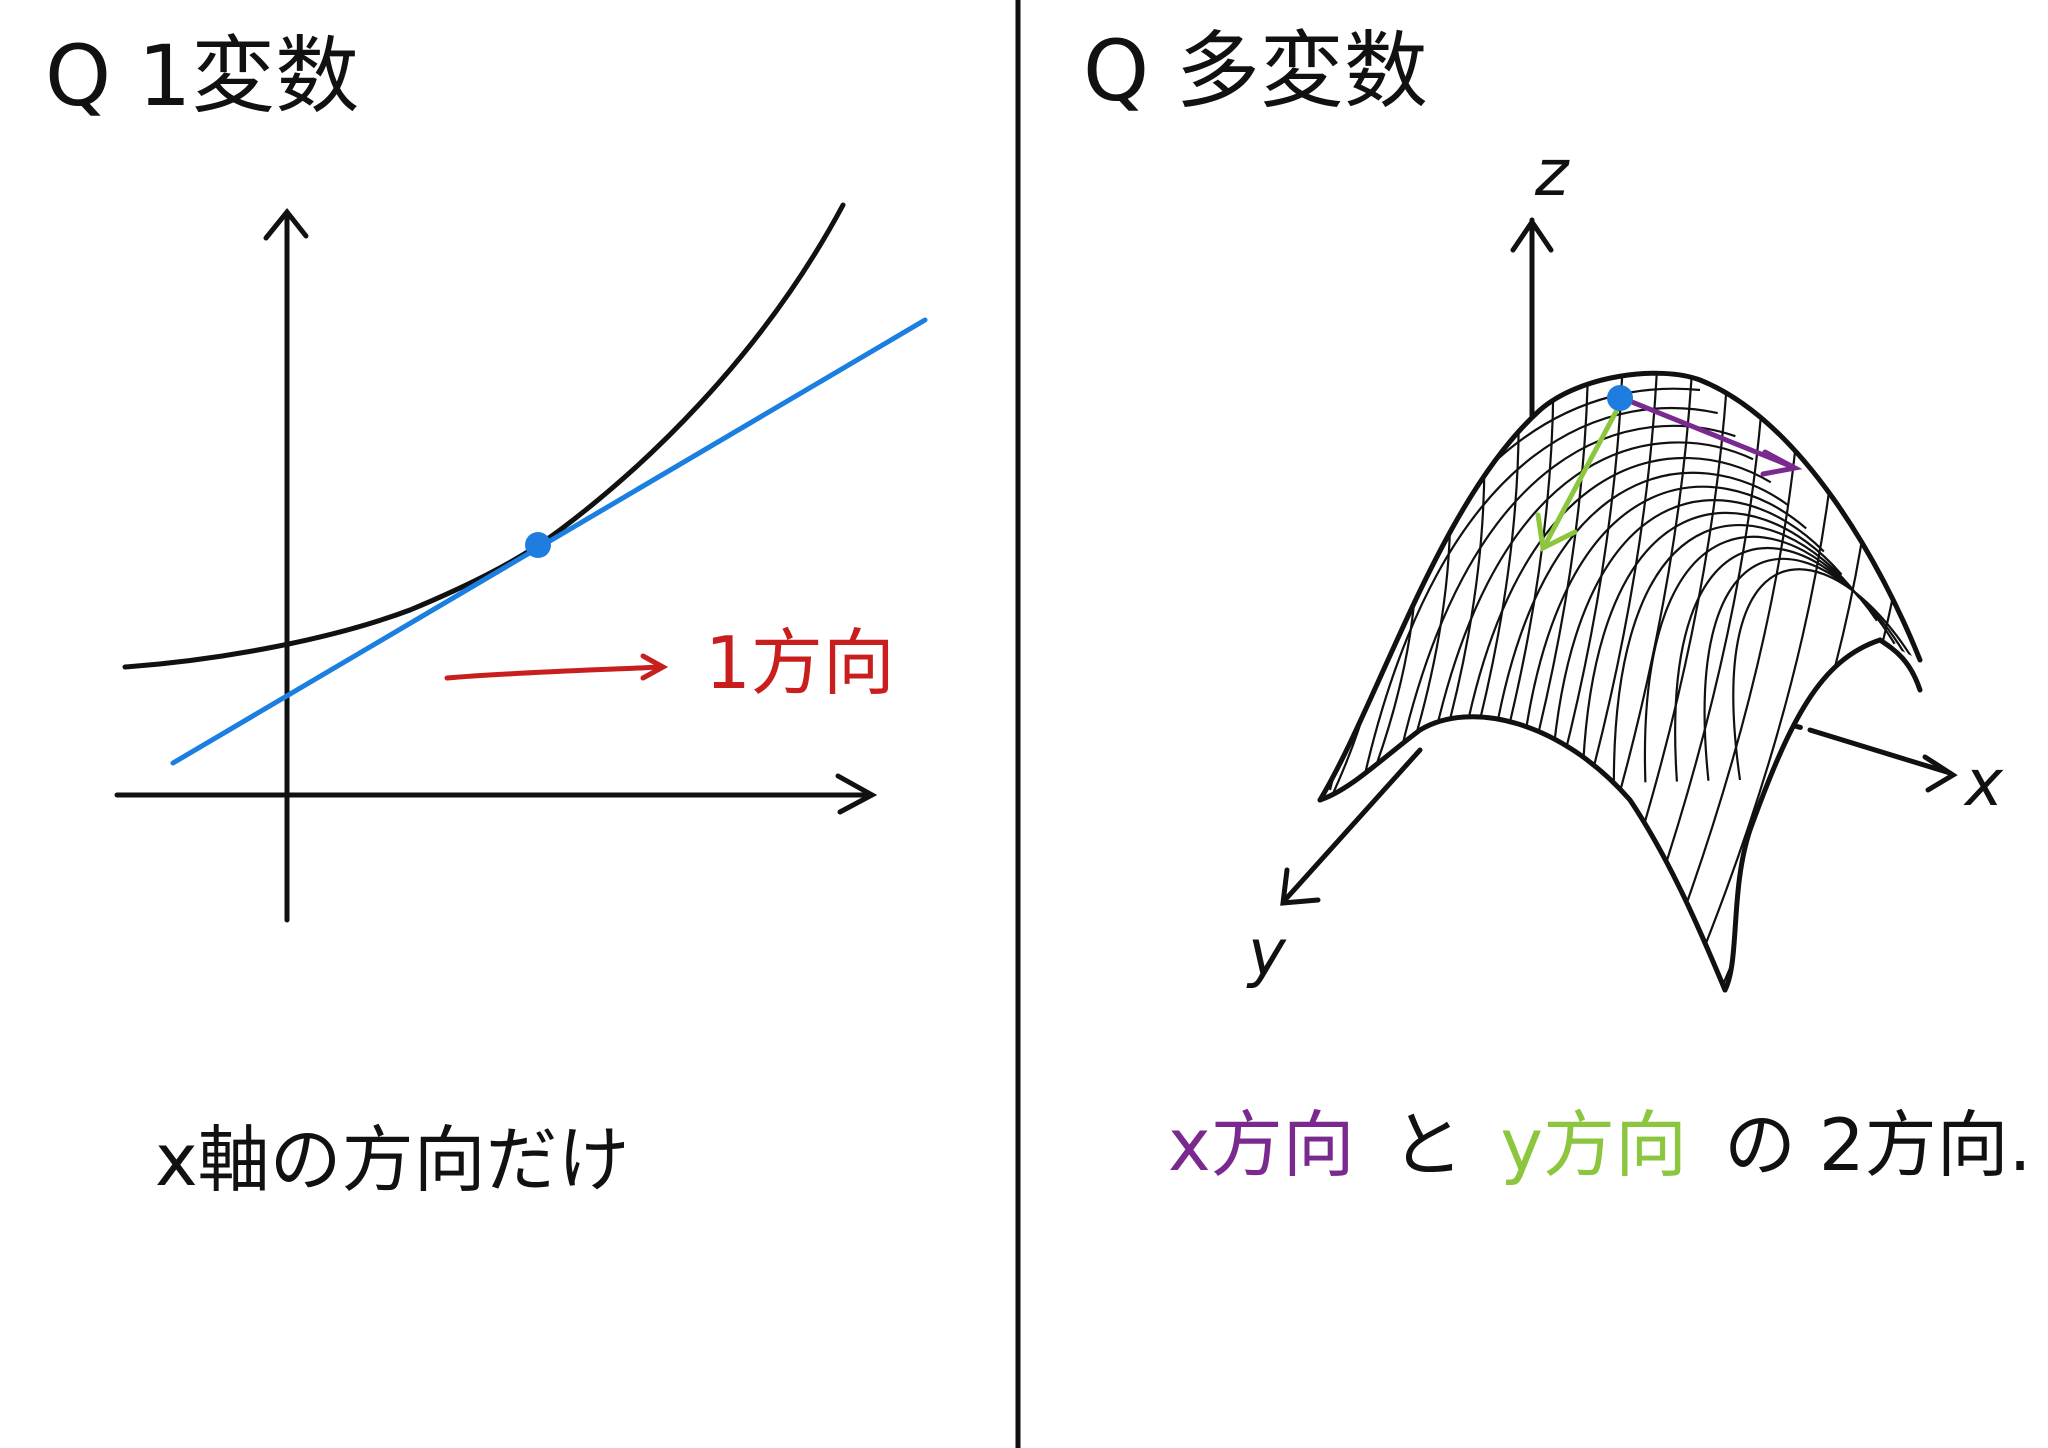 Image resolution: width=2048 pixels, height=1448 pixels. Describe the element at coordinates (1940, 773) in the screenshot. I see `right-x-axis-arrowhead-icon` at that location.